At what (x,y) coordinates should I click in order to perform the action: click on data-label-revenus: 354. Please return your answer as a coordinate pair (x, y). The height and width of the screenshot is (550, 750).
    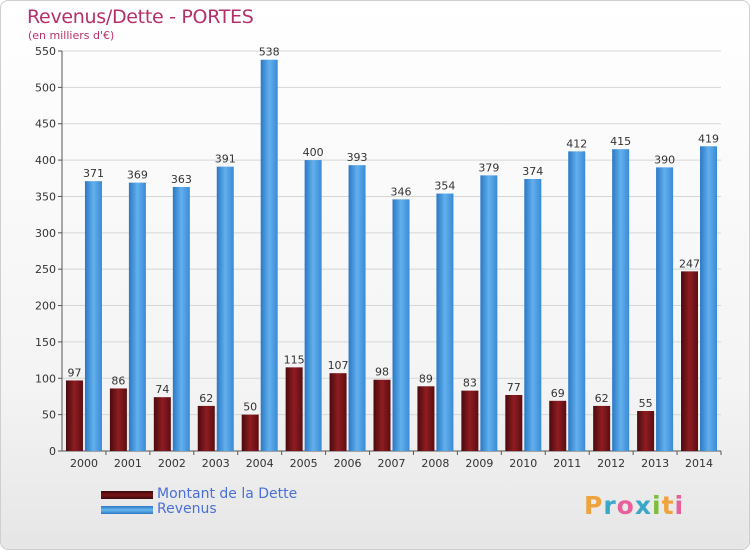
    Looking at the image, I should click on (444, 186).